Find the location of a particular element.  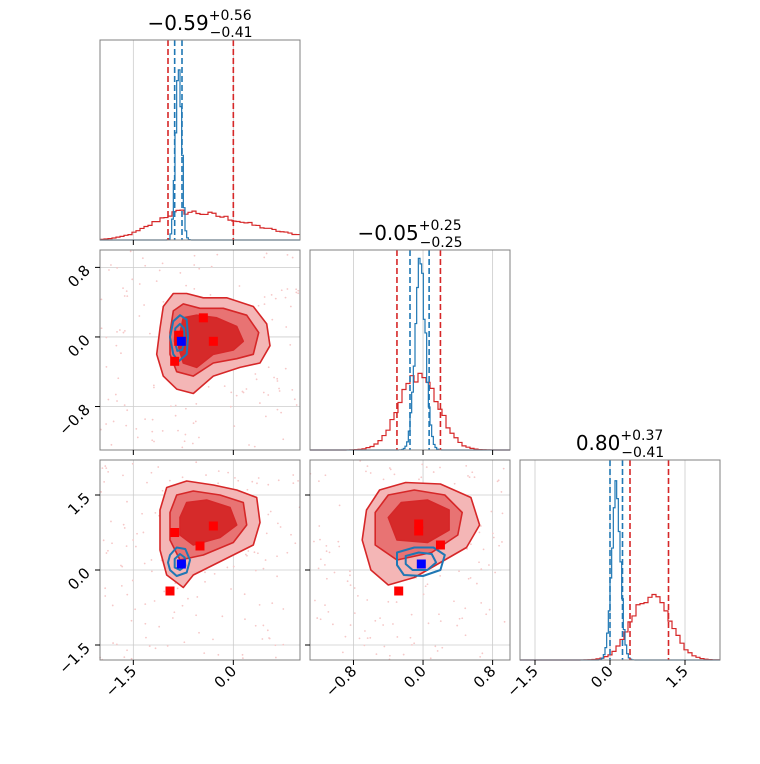

scatter-panel-2-xtick-label-0: −1.5 is located at coordinates (121, 681).